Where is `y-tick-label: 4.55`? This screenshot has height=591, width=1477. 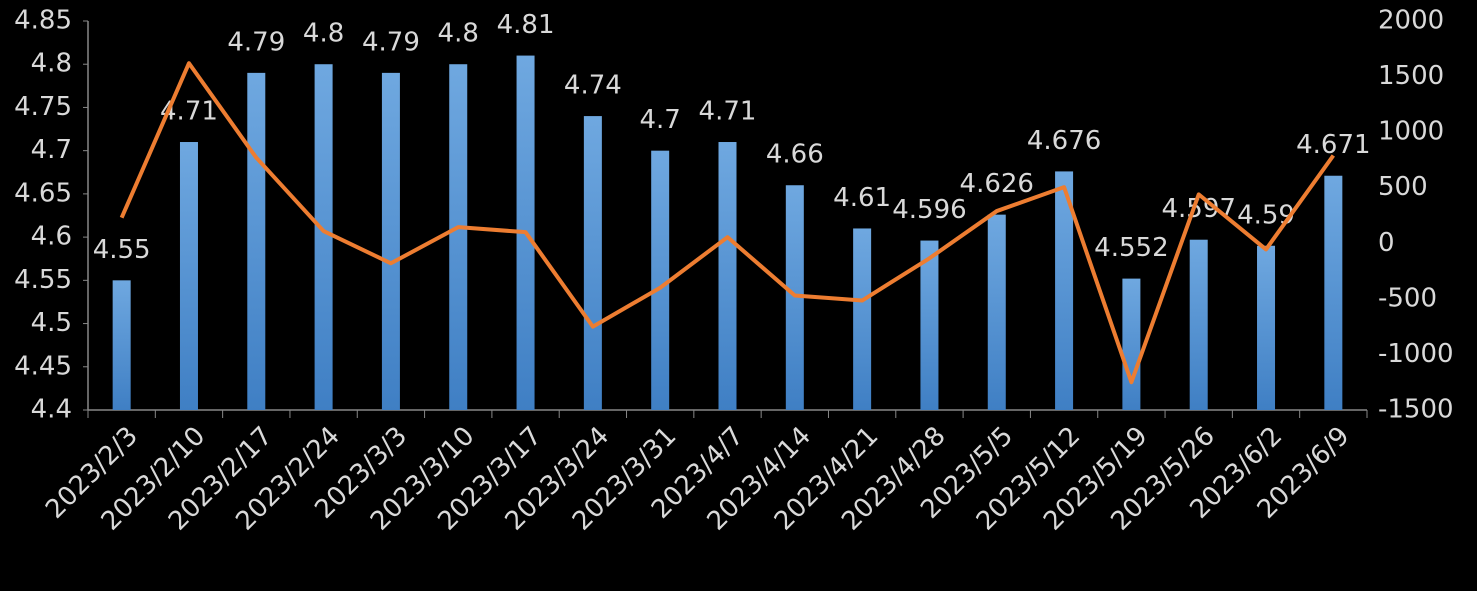
y-tick-label: 4.55 is located at coordinates (43, 280).